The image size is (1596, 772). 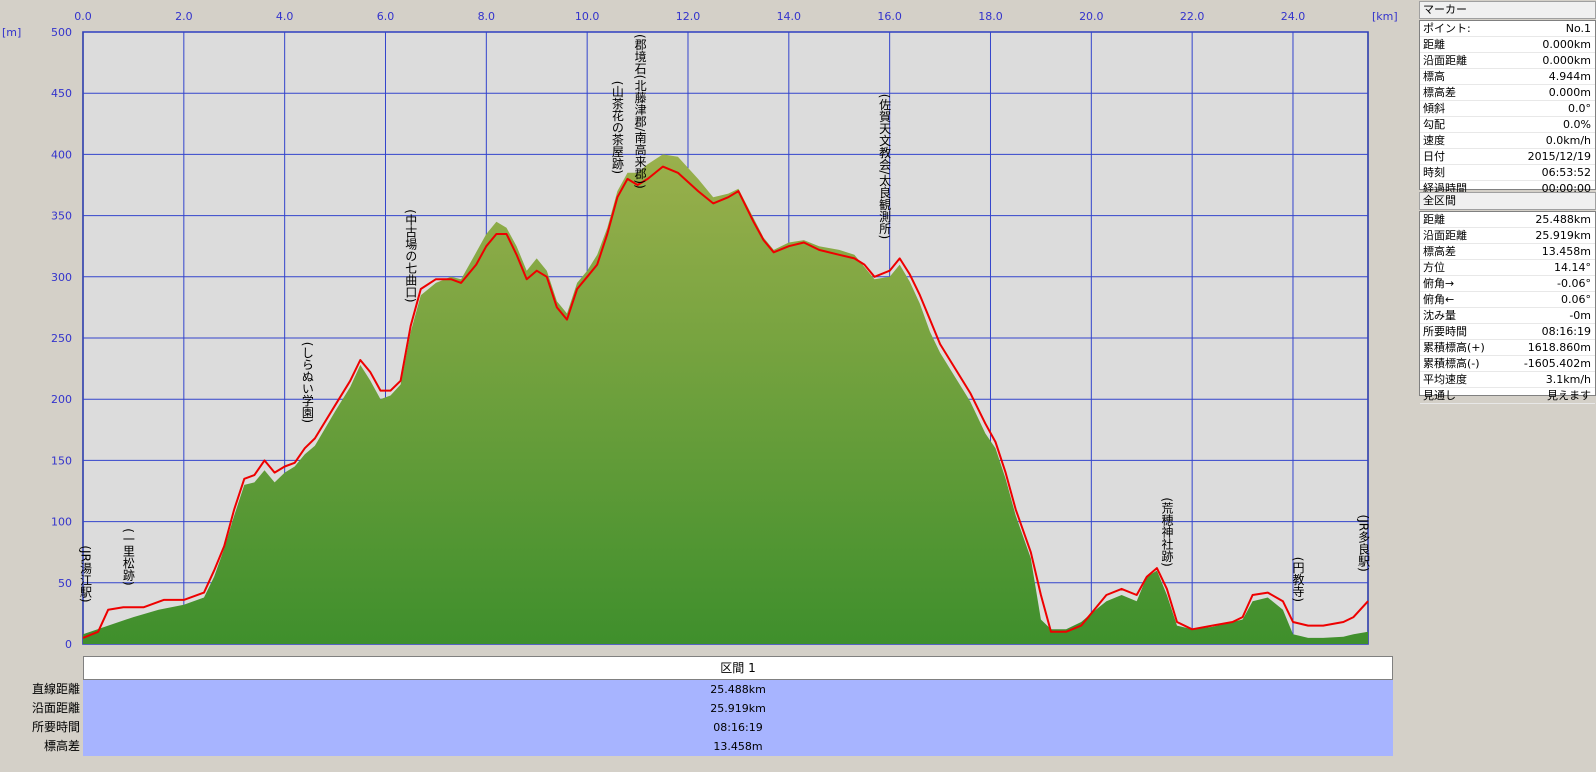 I want to click on section-row: 直線距離 25.488km, so click(x=698, y=689).